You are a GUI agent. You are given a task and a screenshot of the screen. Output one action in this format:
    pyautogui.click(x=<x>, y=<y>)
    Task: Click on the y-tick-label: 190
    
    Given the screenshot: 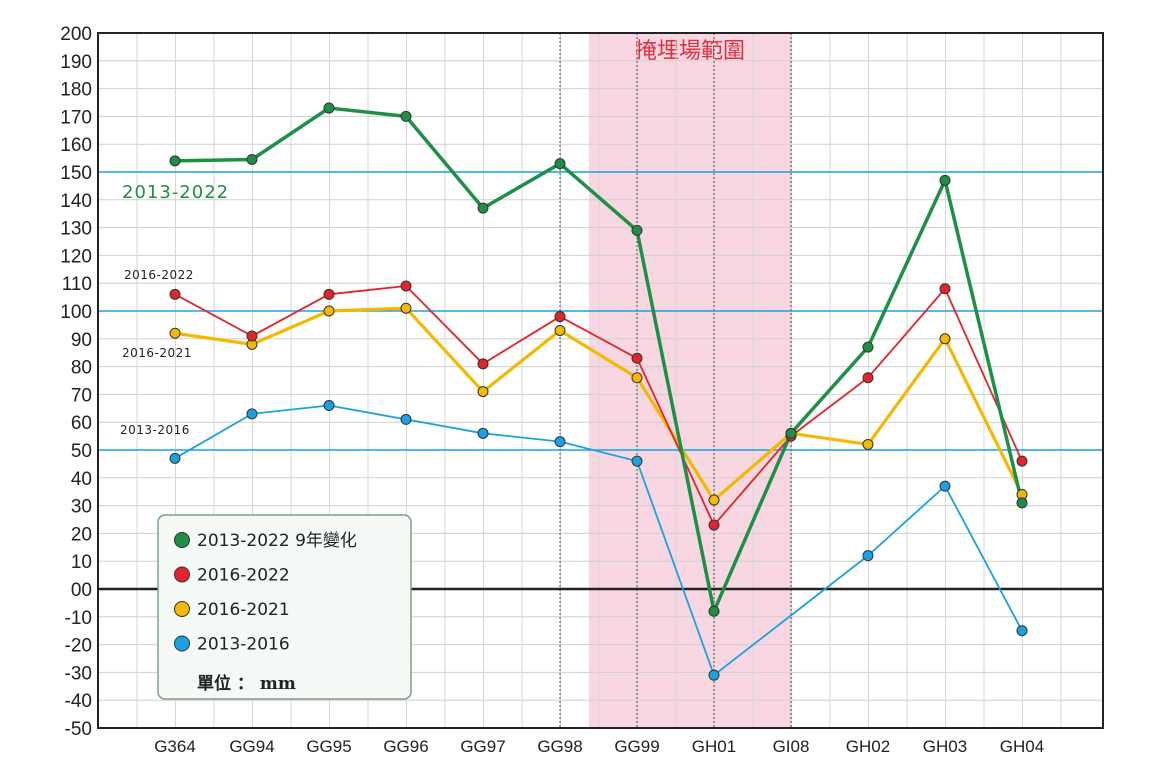 What is the action you would take?
    pyautogui.click(x=76, y=62)
    